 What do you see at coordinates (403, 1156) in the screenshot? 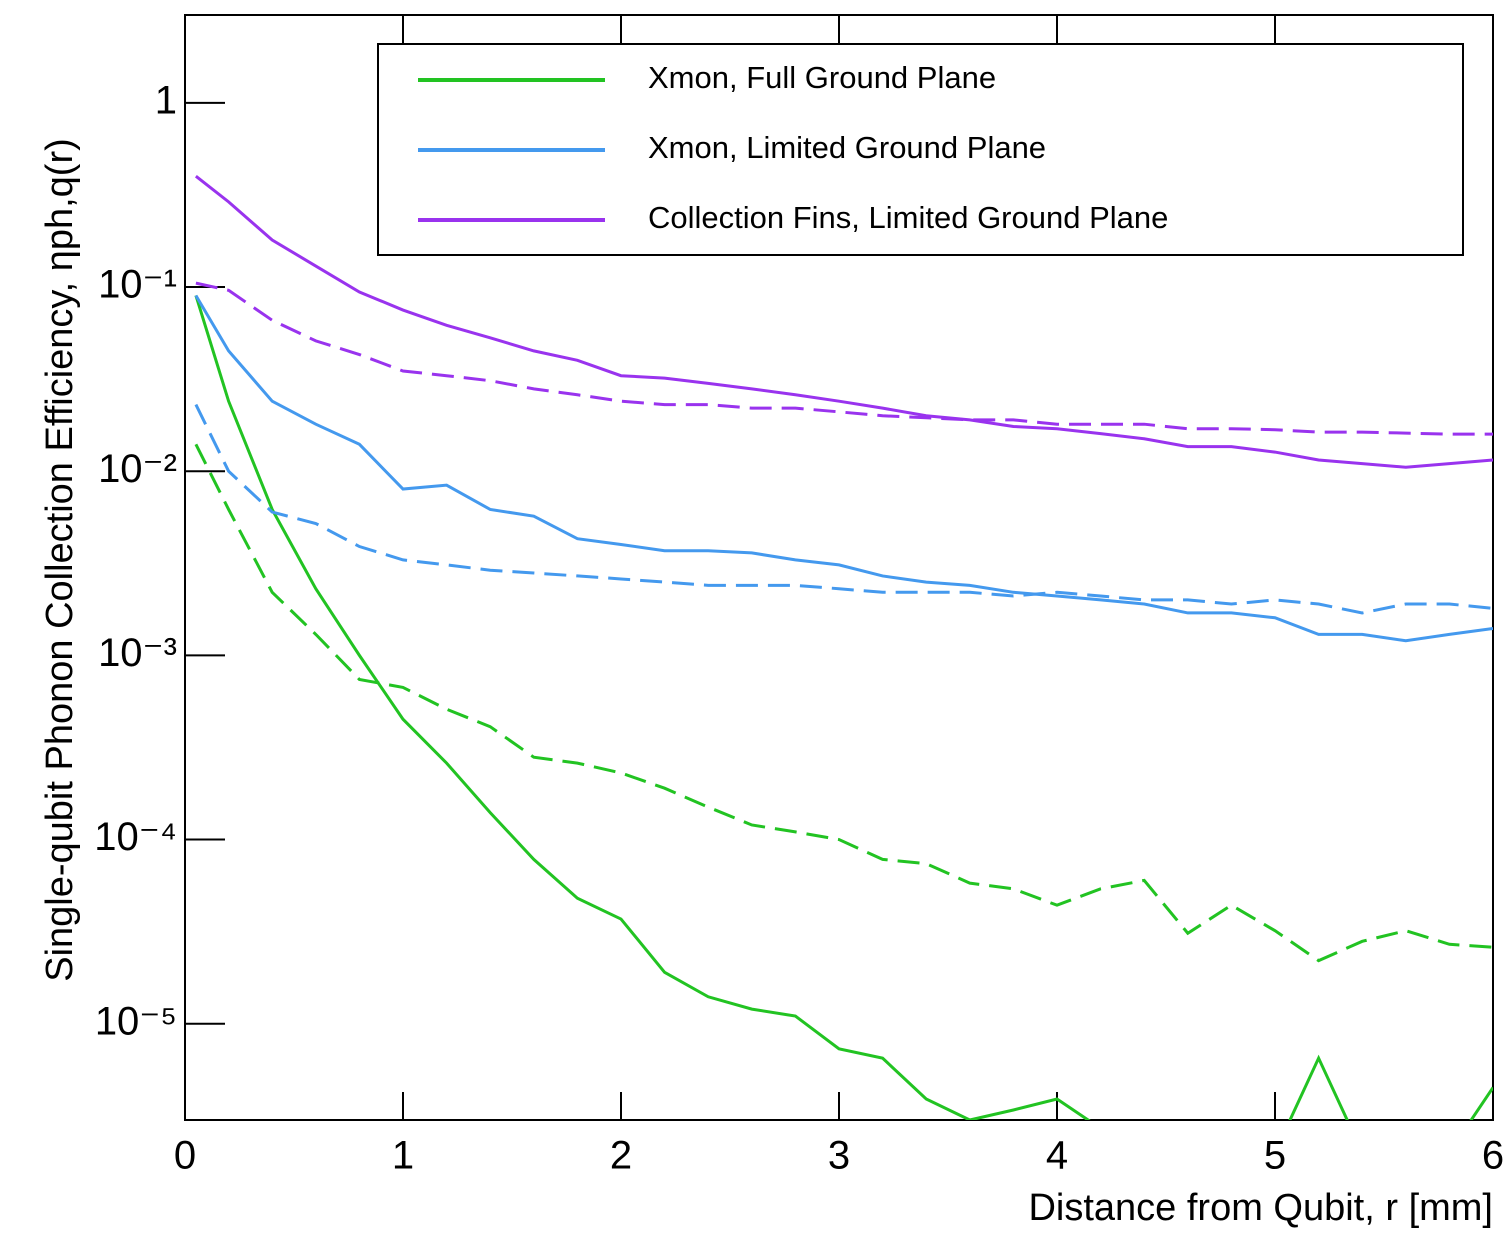
I see `x-tick-label: 1` at bounding box center [403, 1156].